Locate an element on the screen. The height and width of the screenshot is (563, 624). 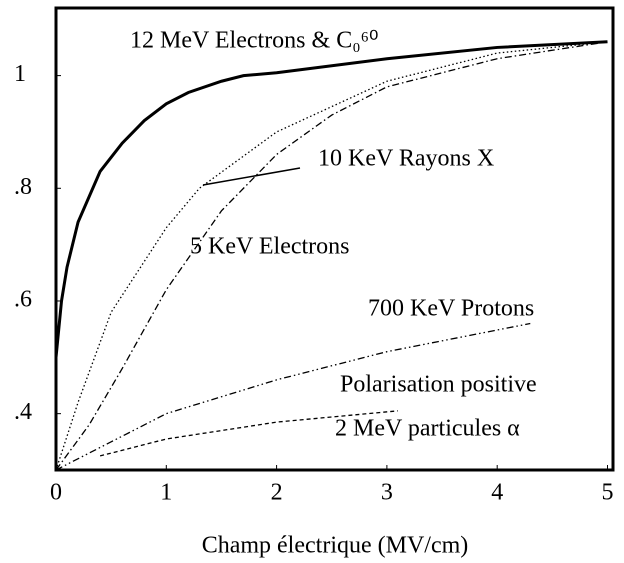
x-tick-label: 0 is located at coordinates (56, 493).